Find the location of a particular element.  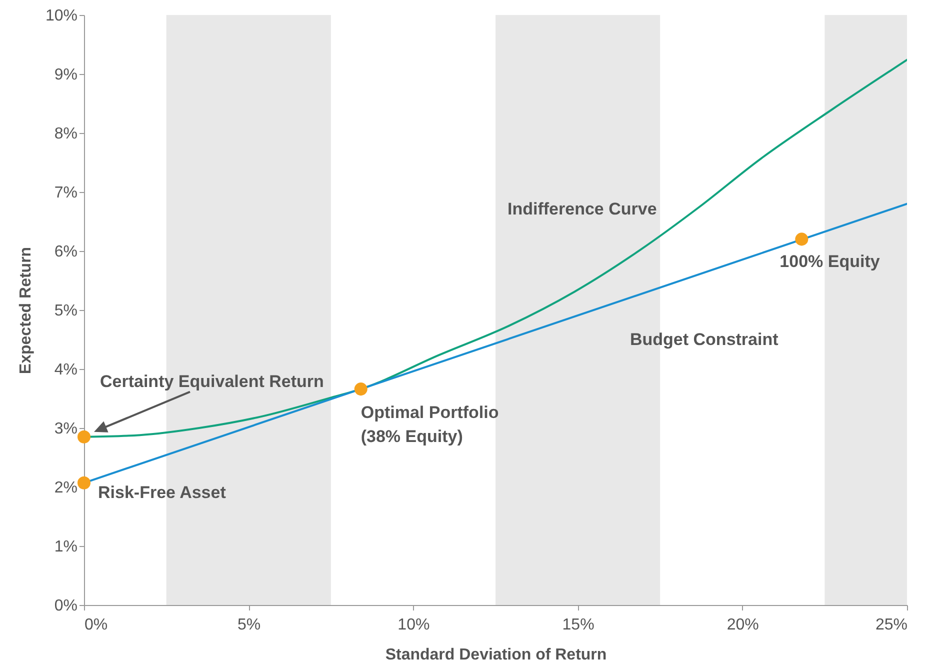

annotation: 100% Equity is located at coordinates (830, 262).